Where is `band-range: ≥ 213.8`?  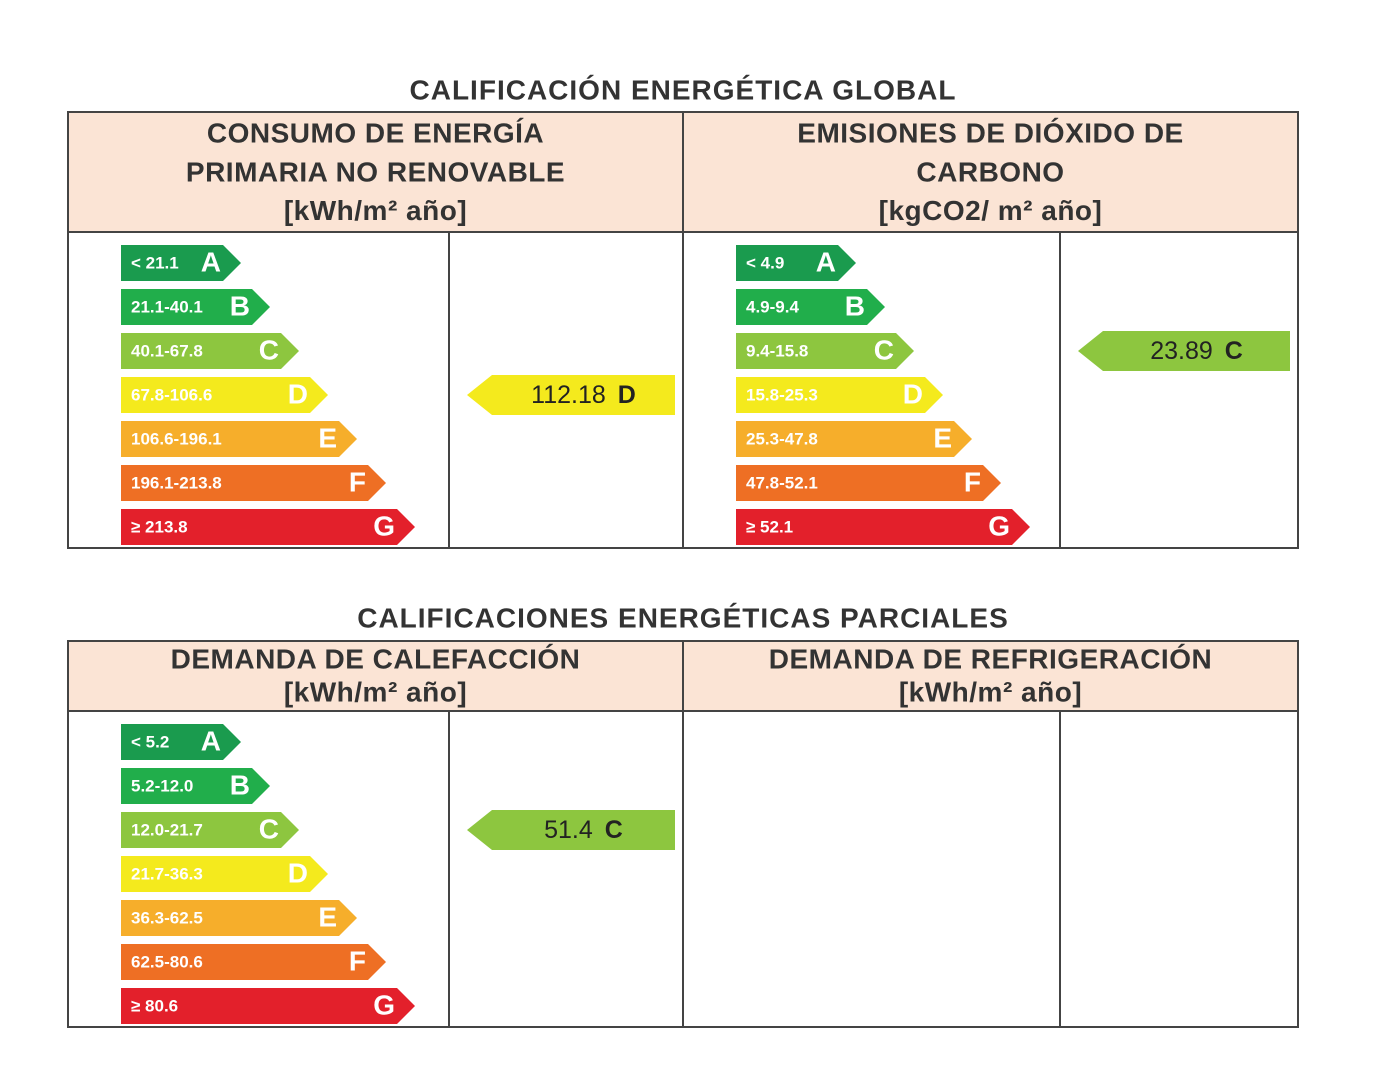 band-range: ≥ 213.8 is located at coordinates (159, 526).